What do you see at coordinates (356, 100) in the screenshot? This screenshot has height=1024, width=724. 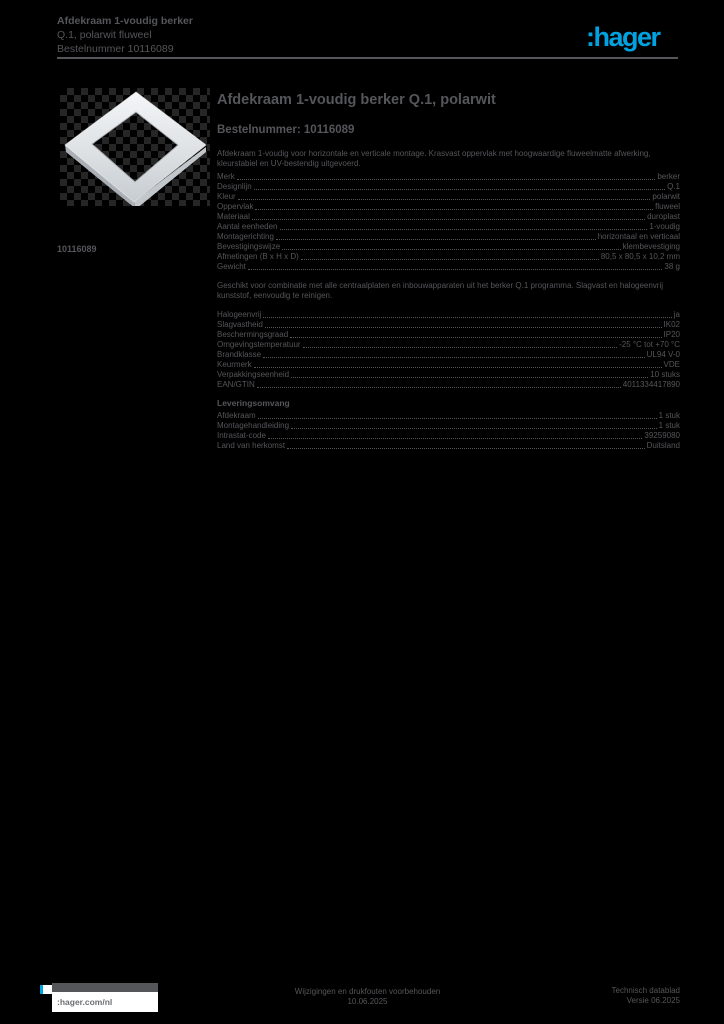 I see `page-title: Afdekraam 1-voudig berker Q.1, polarwit` at bounding box center [356, 100].